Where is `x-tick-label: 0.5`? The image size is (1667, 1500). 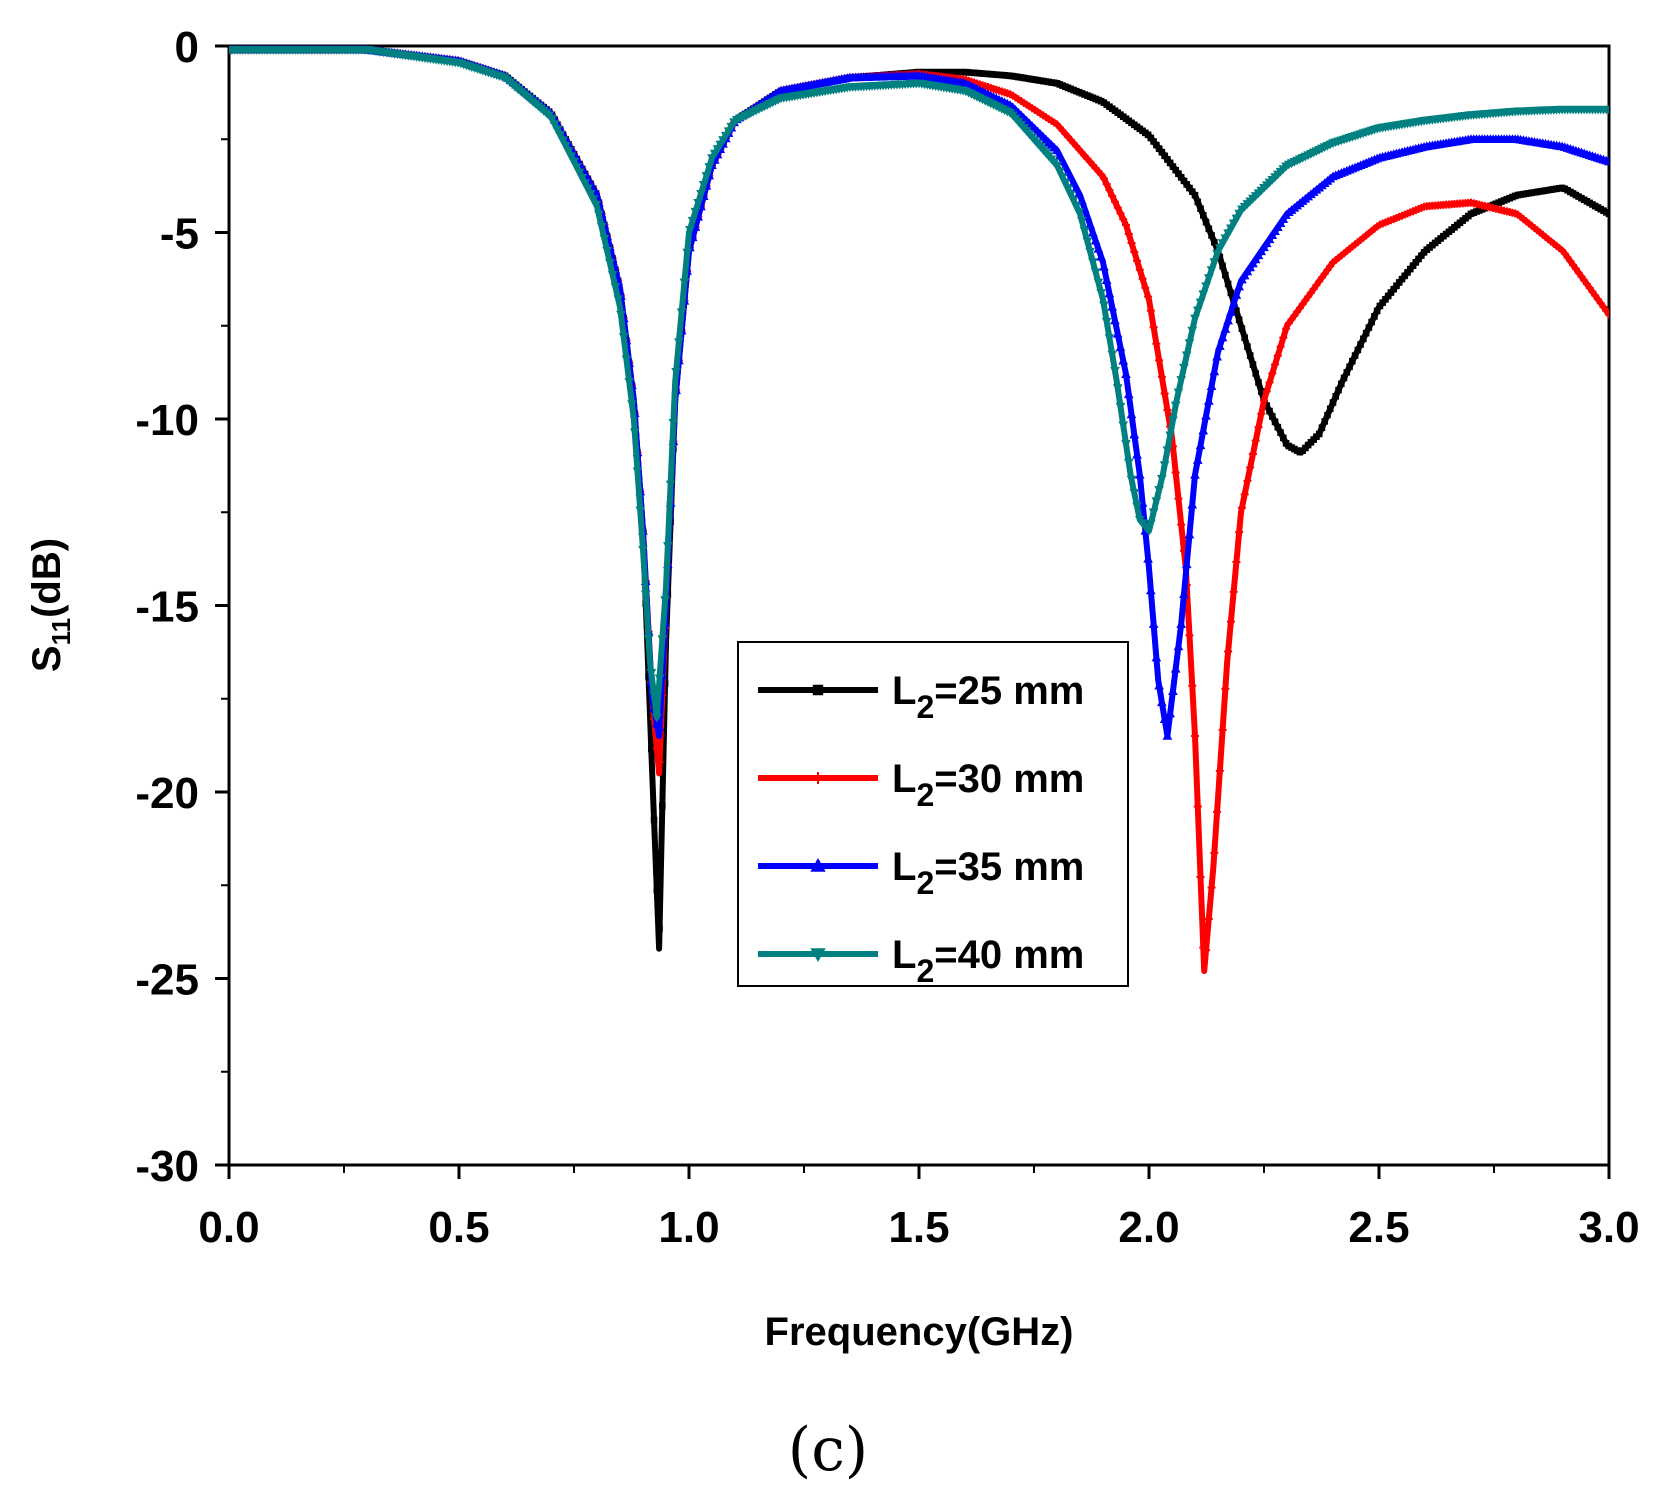
x-tick-label: 0.5 is located at coordinates (458, 1227).